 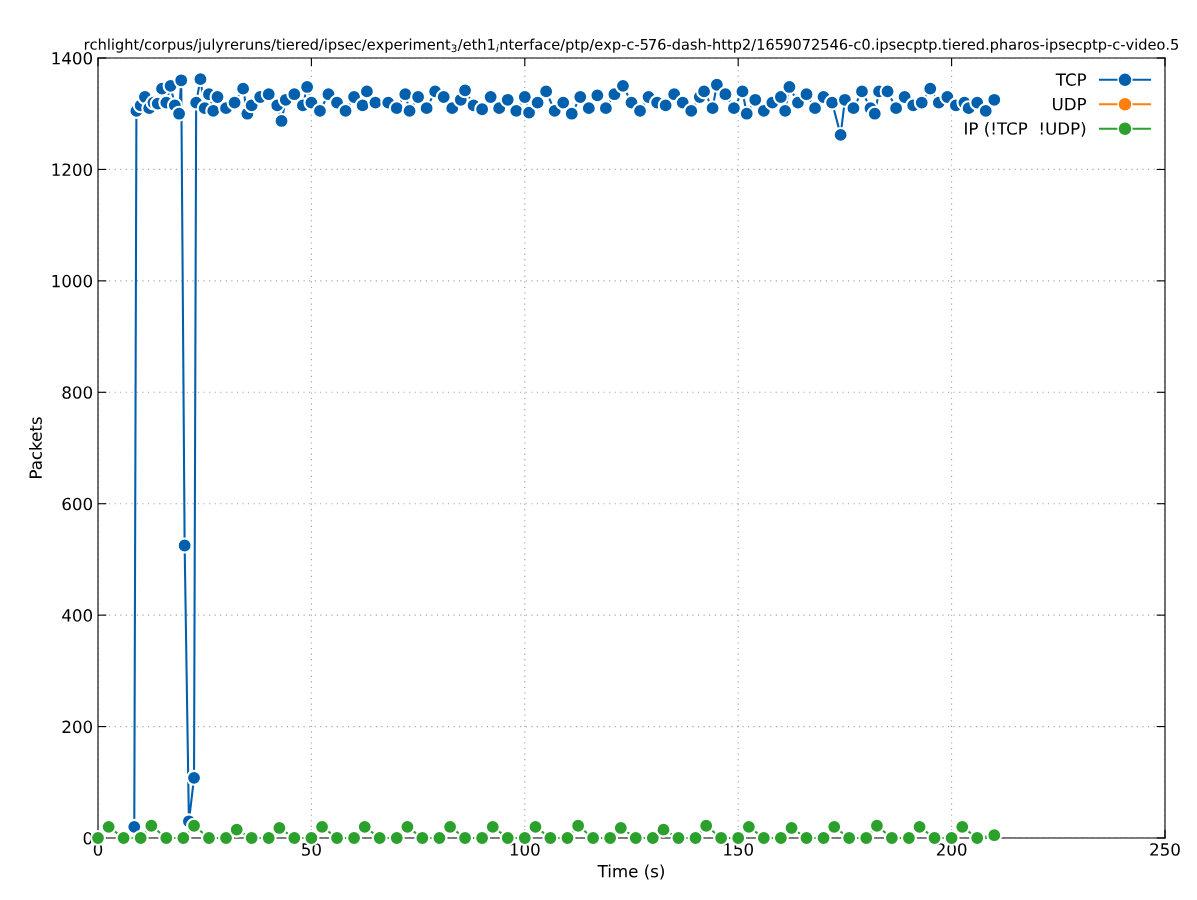 What do you see at coordinates (1025, 129) in the screenshot?
I see `legend-label: IP (!TCP !UDP)` at bounding box center [1025, 129].